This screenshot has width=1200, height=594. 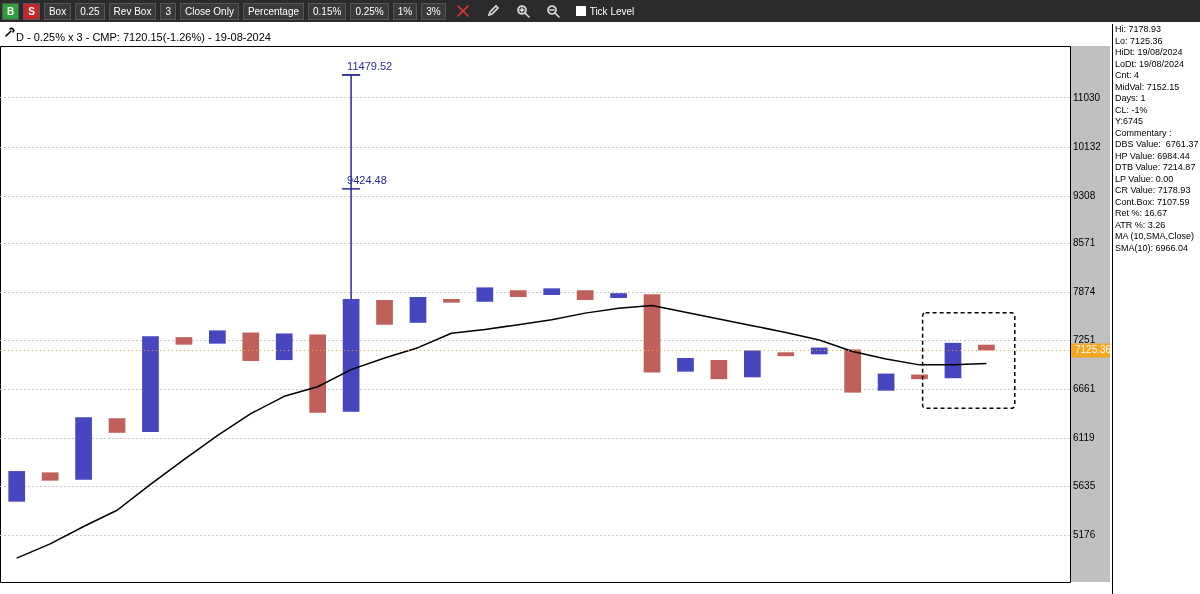 What do you see at coordinates (1149, 53) in the screenshot?
I see `text: HiDt: 19/08/2024` at bounding box center [1149, 53].